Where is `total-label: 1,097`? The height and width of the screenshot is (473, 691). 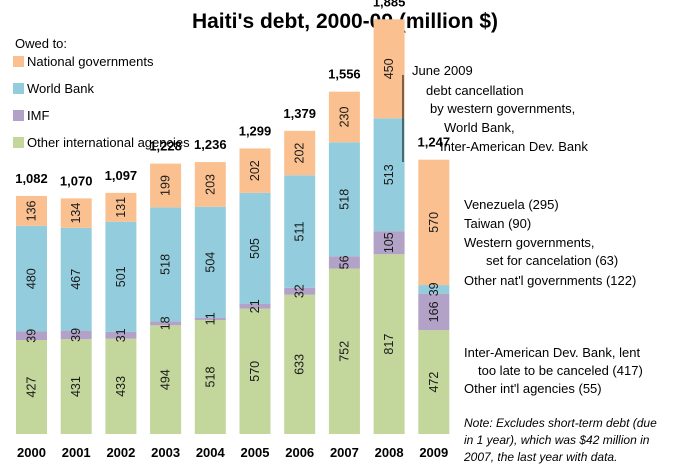
total-label: 1,097 is located at coordinates (121, 175).